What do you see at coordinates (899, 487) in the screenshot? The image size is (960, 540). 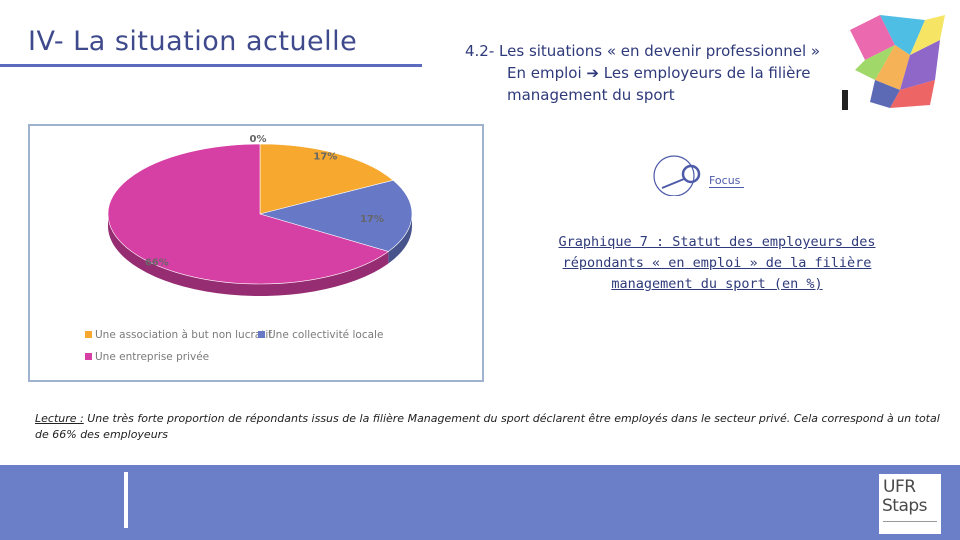 I see `logo-ufr: UFR` at bounding box center [899, 487].